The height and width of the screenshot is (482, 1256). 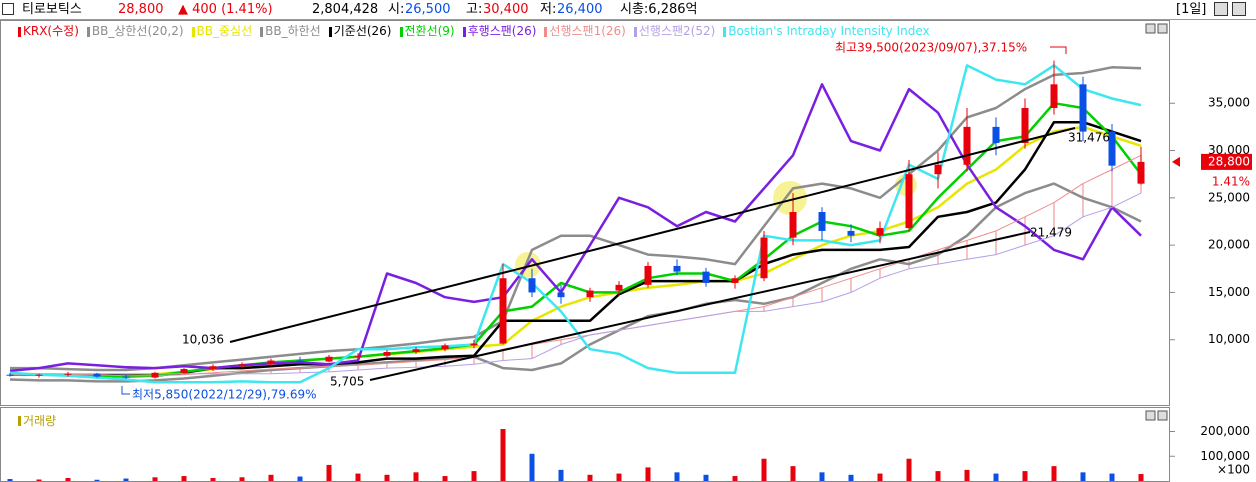 What do you see at coordinates (1231, 181) in the screenshot?
I see `price-tag-change: 1.41%` at bounding box center [1231, 181].